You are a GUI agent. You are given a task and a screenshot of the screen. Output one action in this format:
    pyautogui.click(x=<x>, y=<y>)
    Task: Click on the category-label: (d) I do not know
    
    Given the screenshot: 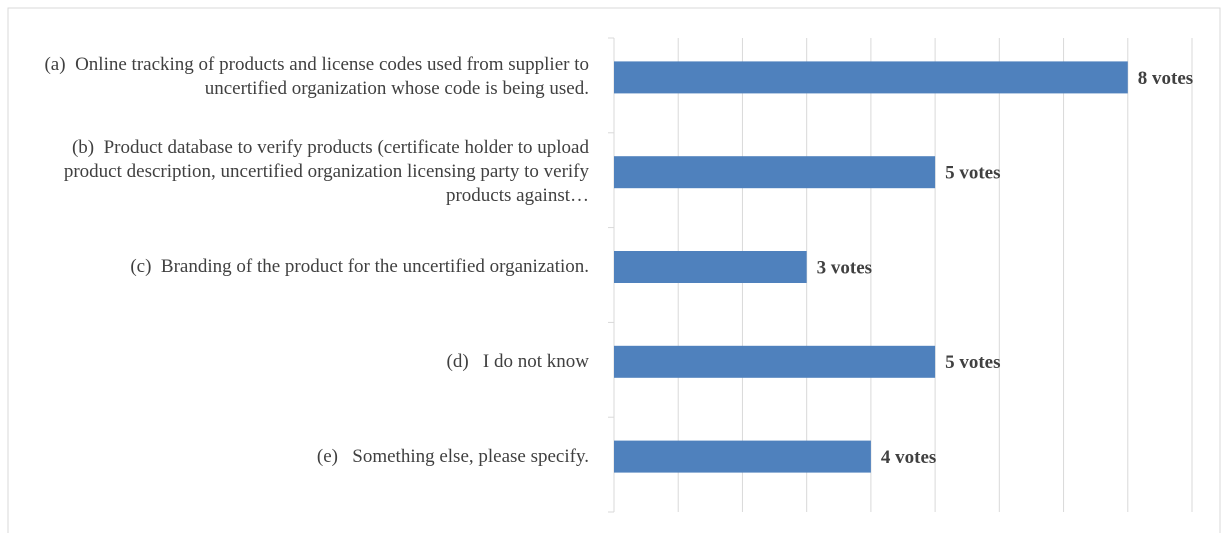 What is the action you would take?
    pyautogui.click(x=517, y=361)
    